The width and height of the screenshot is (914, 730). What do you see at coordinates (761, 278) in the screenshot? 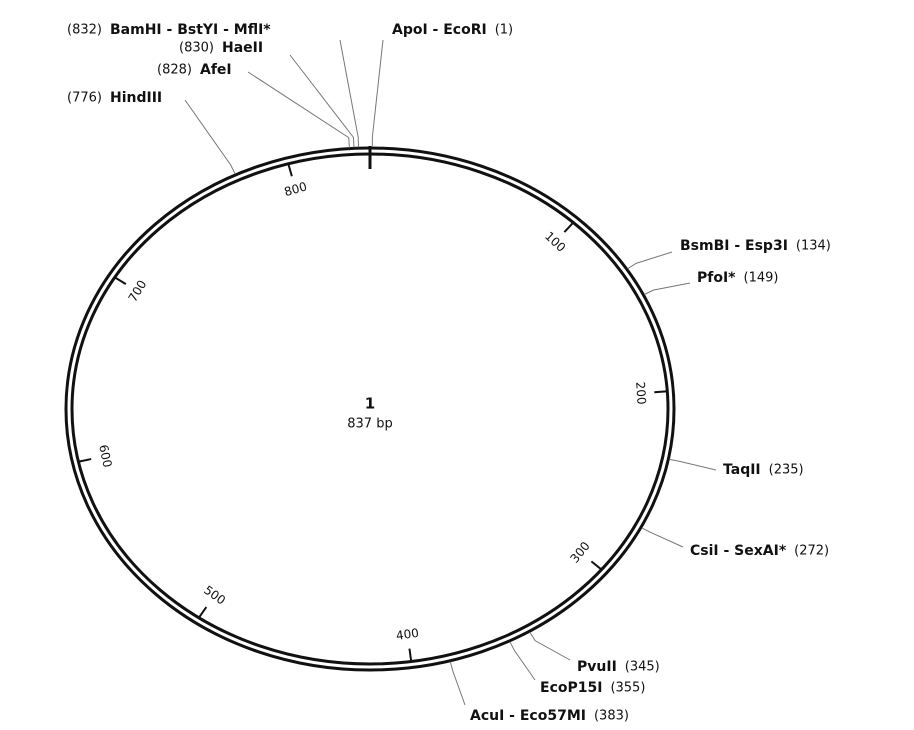
I see `site-position: (149)` at bounding box center [761, 278].